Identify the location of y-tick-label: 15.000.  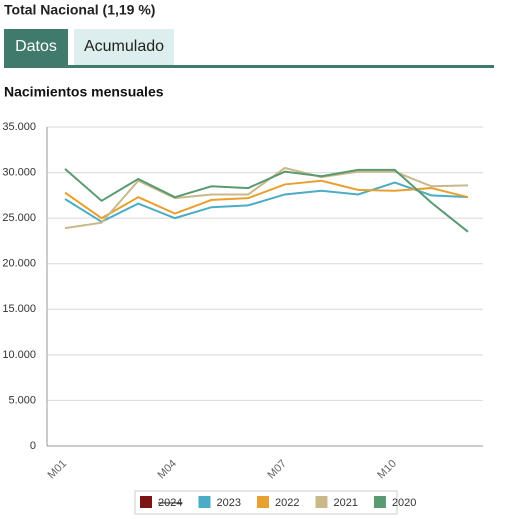
(19, 309).